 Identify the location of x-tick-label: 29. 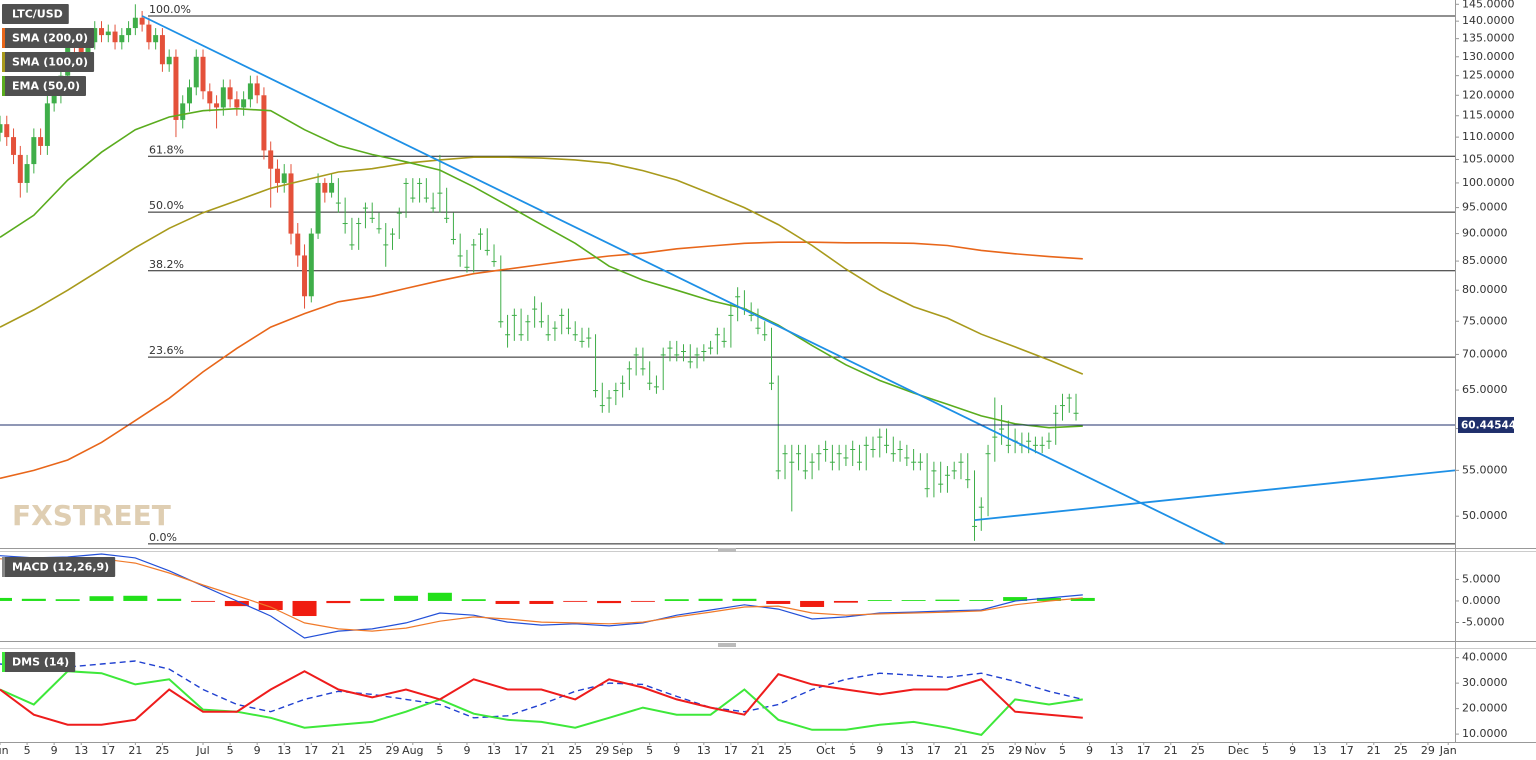
(1015, 750).